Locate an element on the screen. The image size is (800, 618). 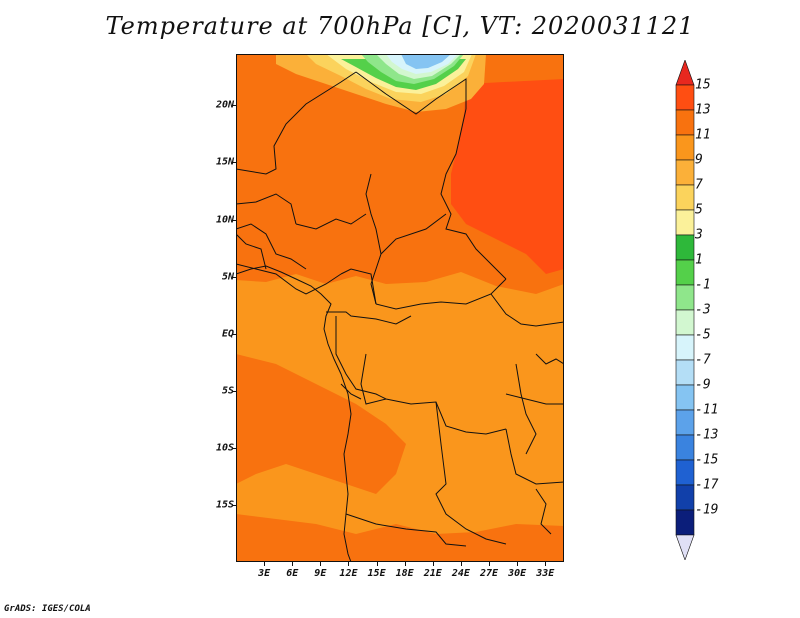
colorbar-label: -9 is located at coordinates (703, 385).